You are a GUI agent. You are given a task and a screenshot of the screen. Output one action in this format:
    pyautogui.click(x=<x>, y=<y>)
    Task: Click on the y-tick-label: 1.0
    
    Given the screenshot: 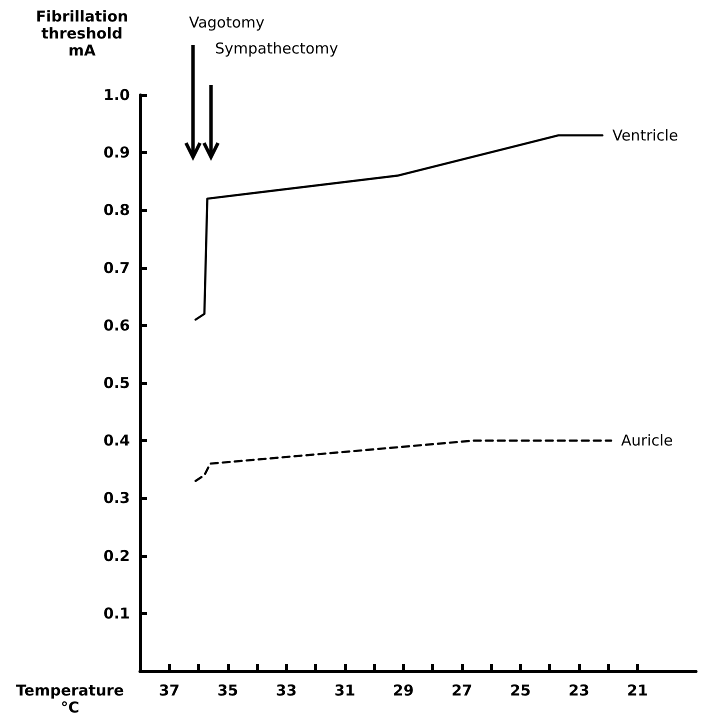 What is the action you would take?
    pyautogui.click(x=116, y=95)
    